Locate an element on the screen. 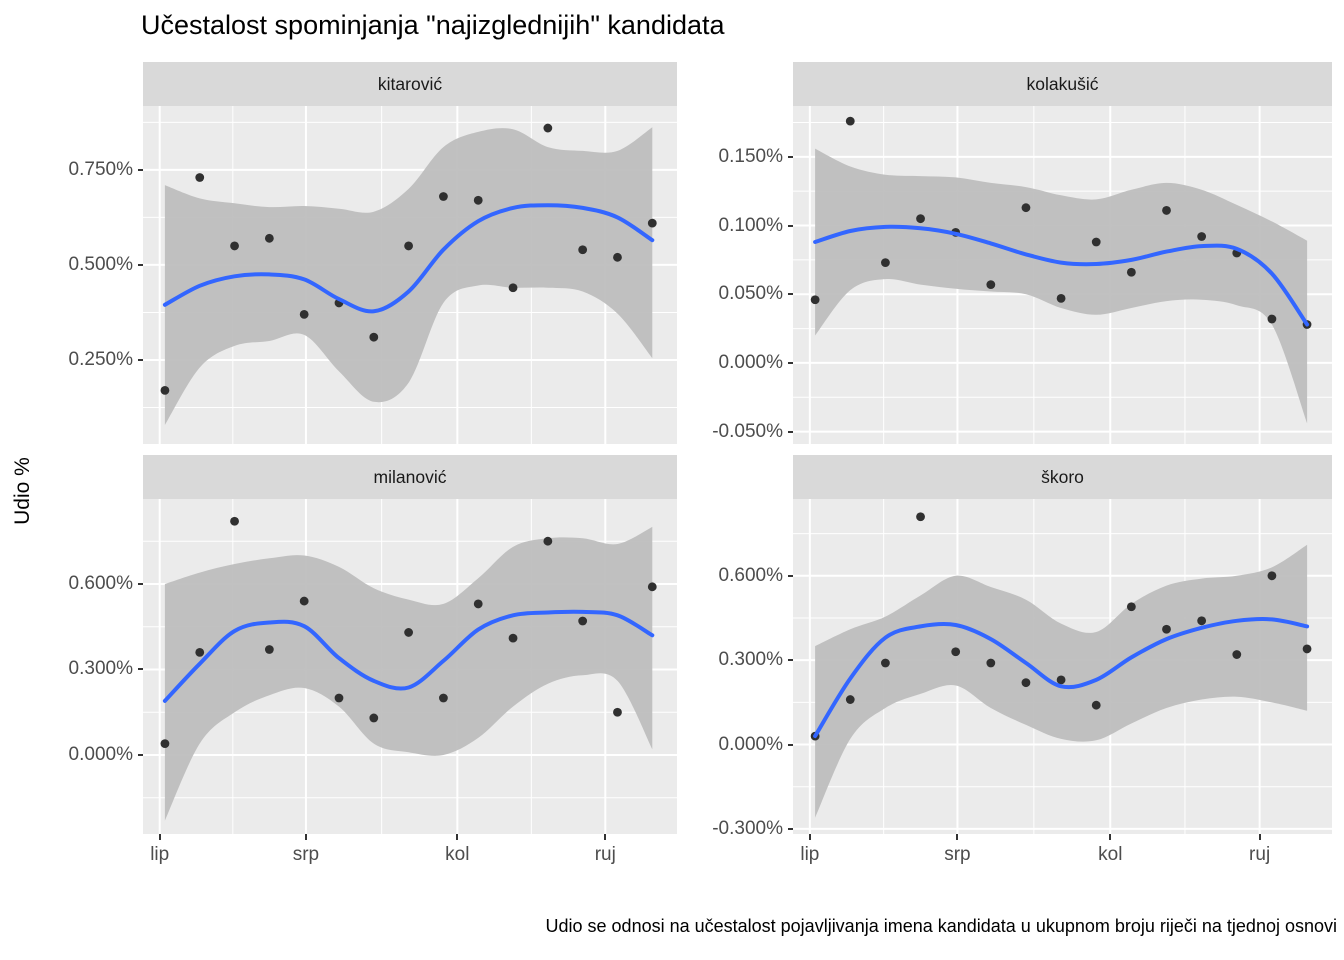 The height and width of the screenshot is (960, 1344). y-tick-label: 0.150% is located at coordinates (750, 156).